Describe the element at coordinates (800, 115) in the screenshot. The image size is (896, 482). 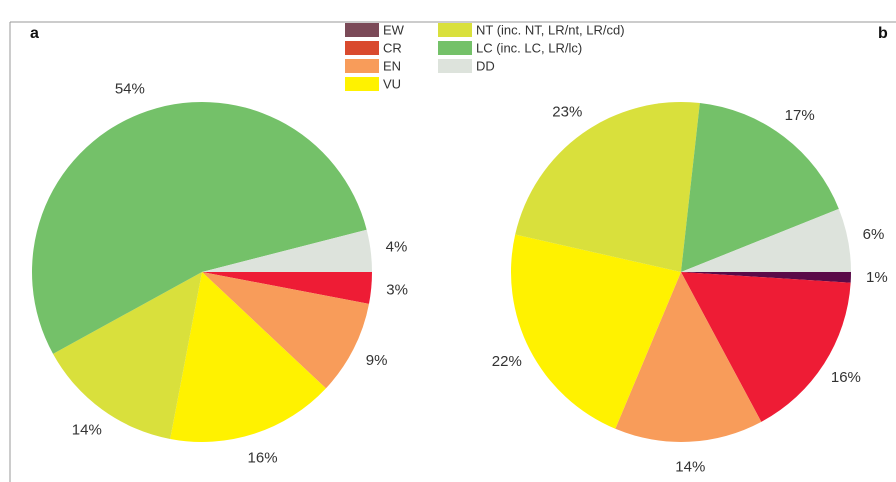
I see `value-label: 17%` at that location.